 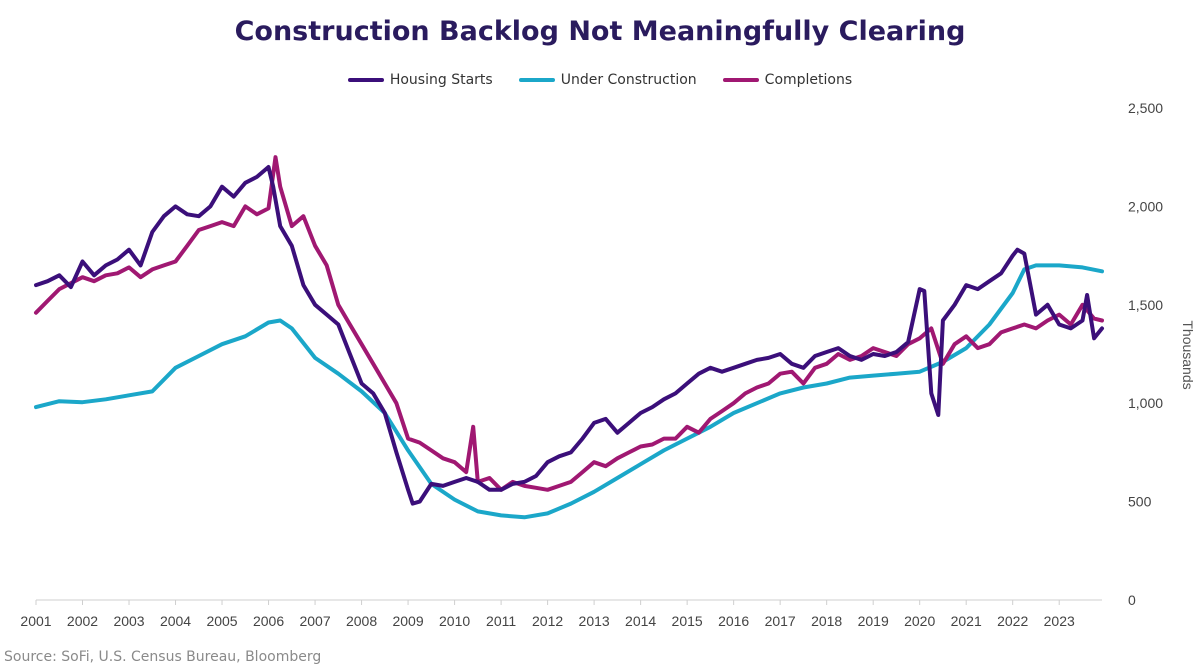 What do you see at coordinates (441, 80) in the screenshot?
I see `legend-label-housing-starts: Housing Starts` at bounding box center [441, 80].